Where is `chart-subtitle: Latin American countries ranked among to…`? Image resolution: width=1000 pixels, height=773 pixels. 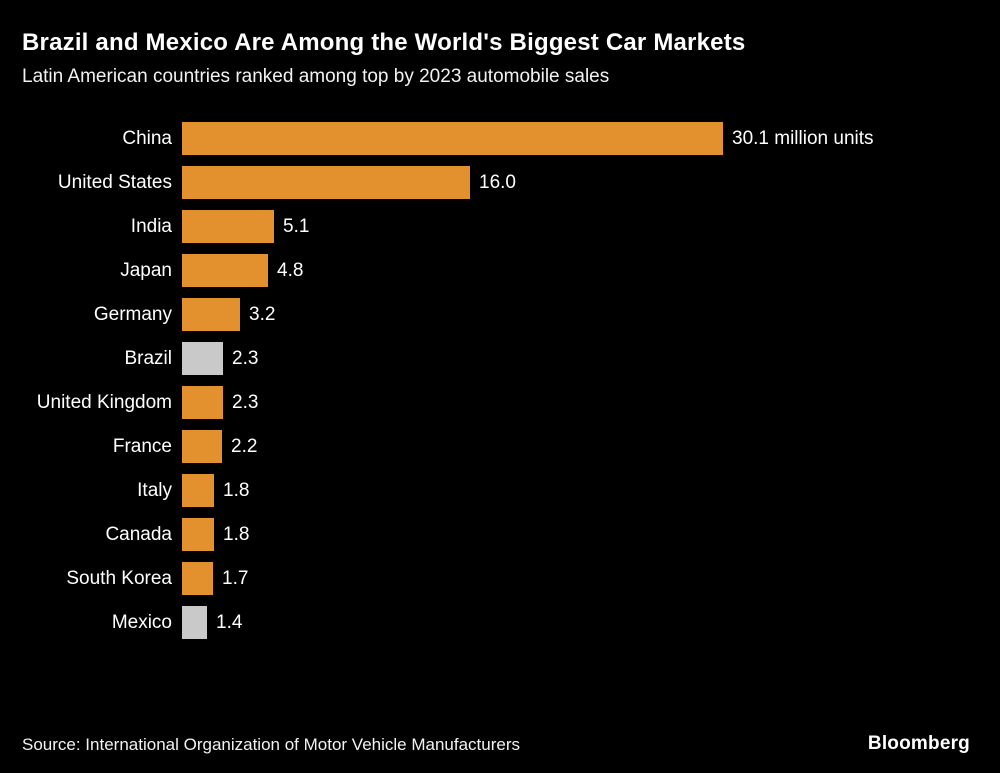 chart-subtitle: Latin American countries ranked among to… is located at coordinates (316, 76).